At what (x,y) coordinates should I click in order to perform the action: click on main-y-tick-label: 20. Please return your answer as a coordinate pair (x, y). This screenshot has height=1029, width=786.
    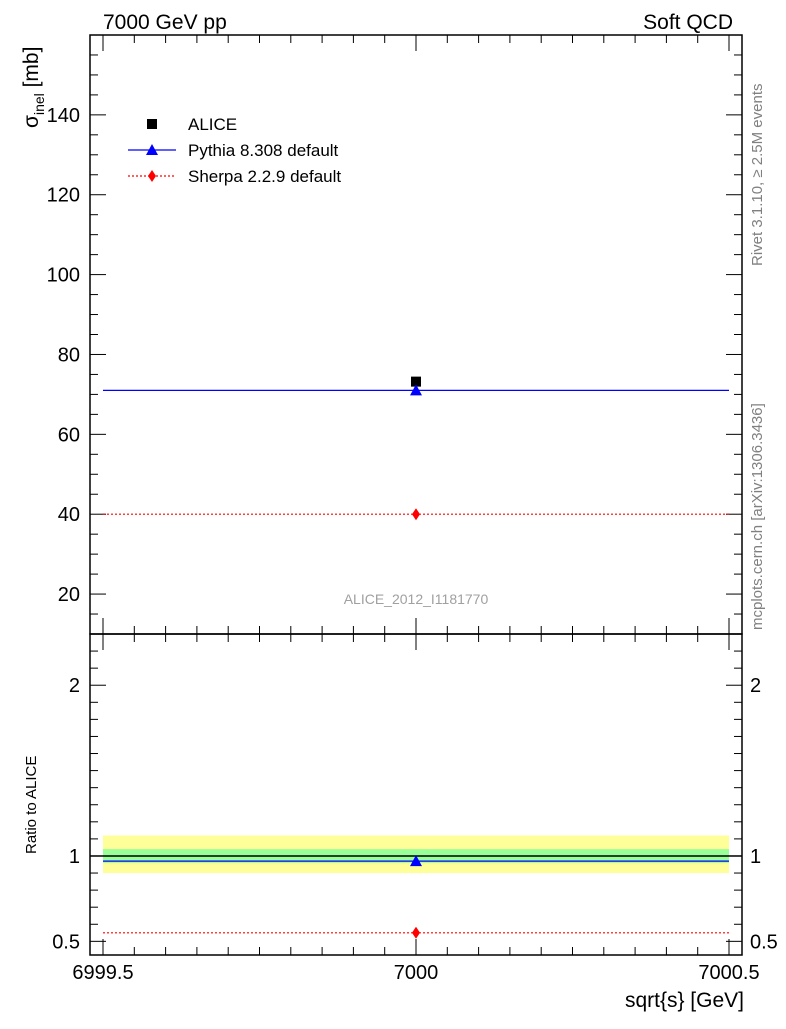
    Looking at the image, I should click on (69, 595).